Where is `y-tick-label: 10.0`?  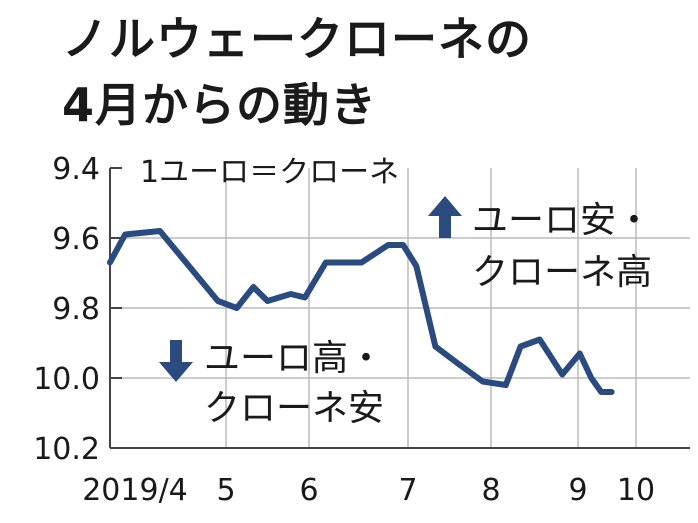
y-tick-label: 10.0 is located at coordinates (66, 379).